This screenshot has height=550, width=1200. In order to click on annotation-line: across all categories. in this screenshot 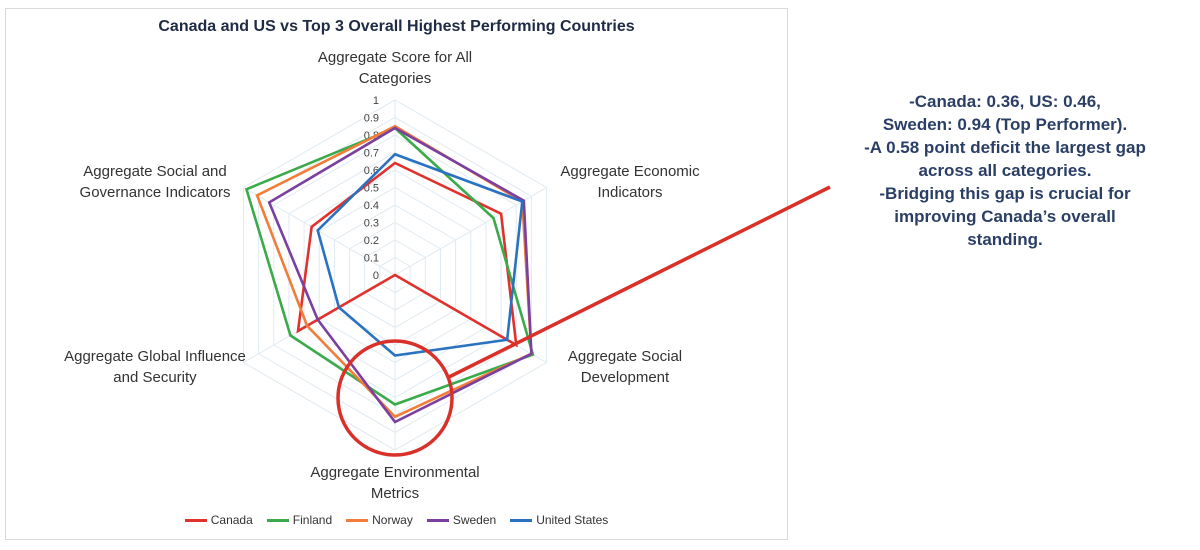, I will do `click(1005, 170)`.